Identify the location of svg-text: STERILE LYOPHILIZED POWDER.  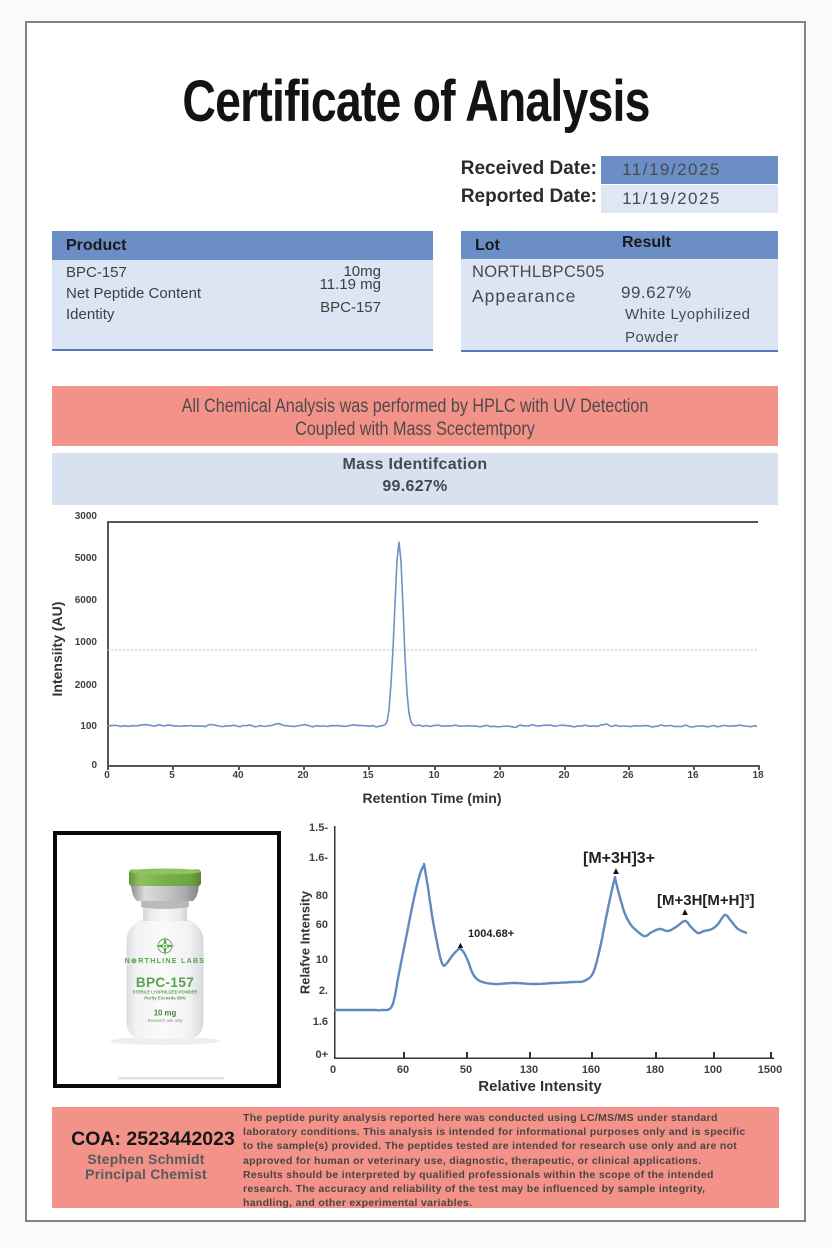
(165, 992).